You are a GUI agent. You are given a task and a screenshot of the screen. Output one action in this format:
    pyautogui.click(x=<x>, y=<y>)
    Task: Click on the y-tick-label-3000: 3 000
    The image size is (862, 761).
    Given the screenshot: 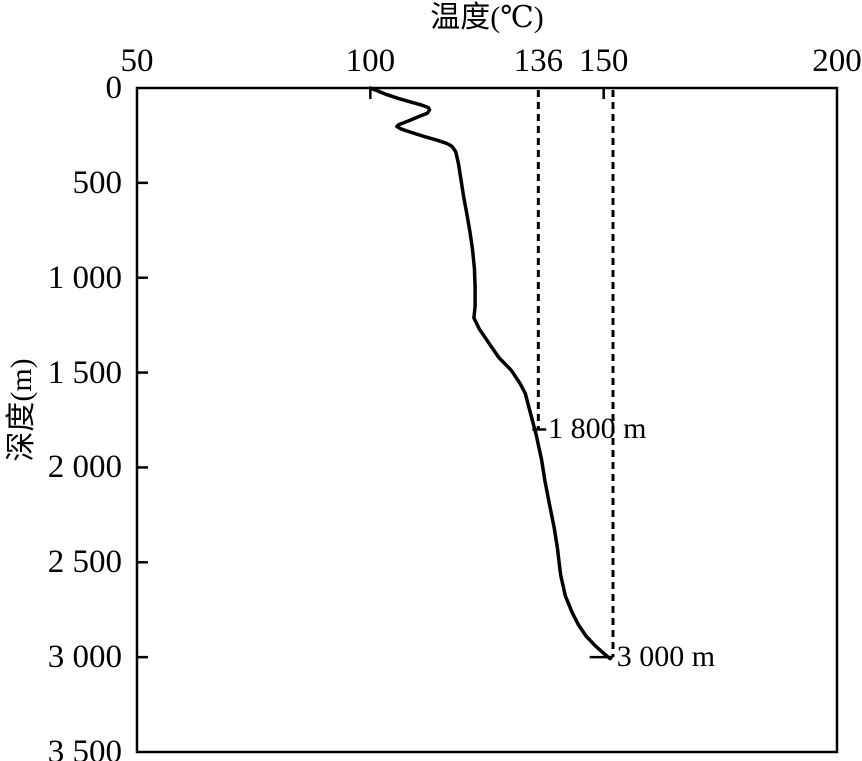 What is the action you would take?
    pyautogui.click(x=84, y=657)
    